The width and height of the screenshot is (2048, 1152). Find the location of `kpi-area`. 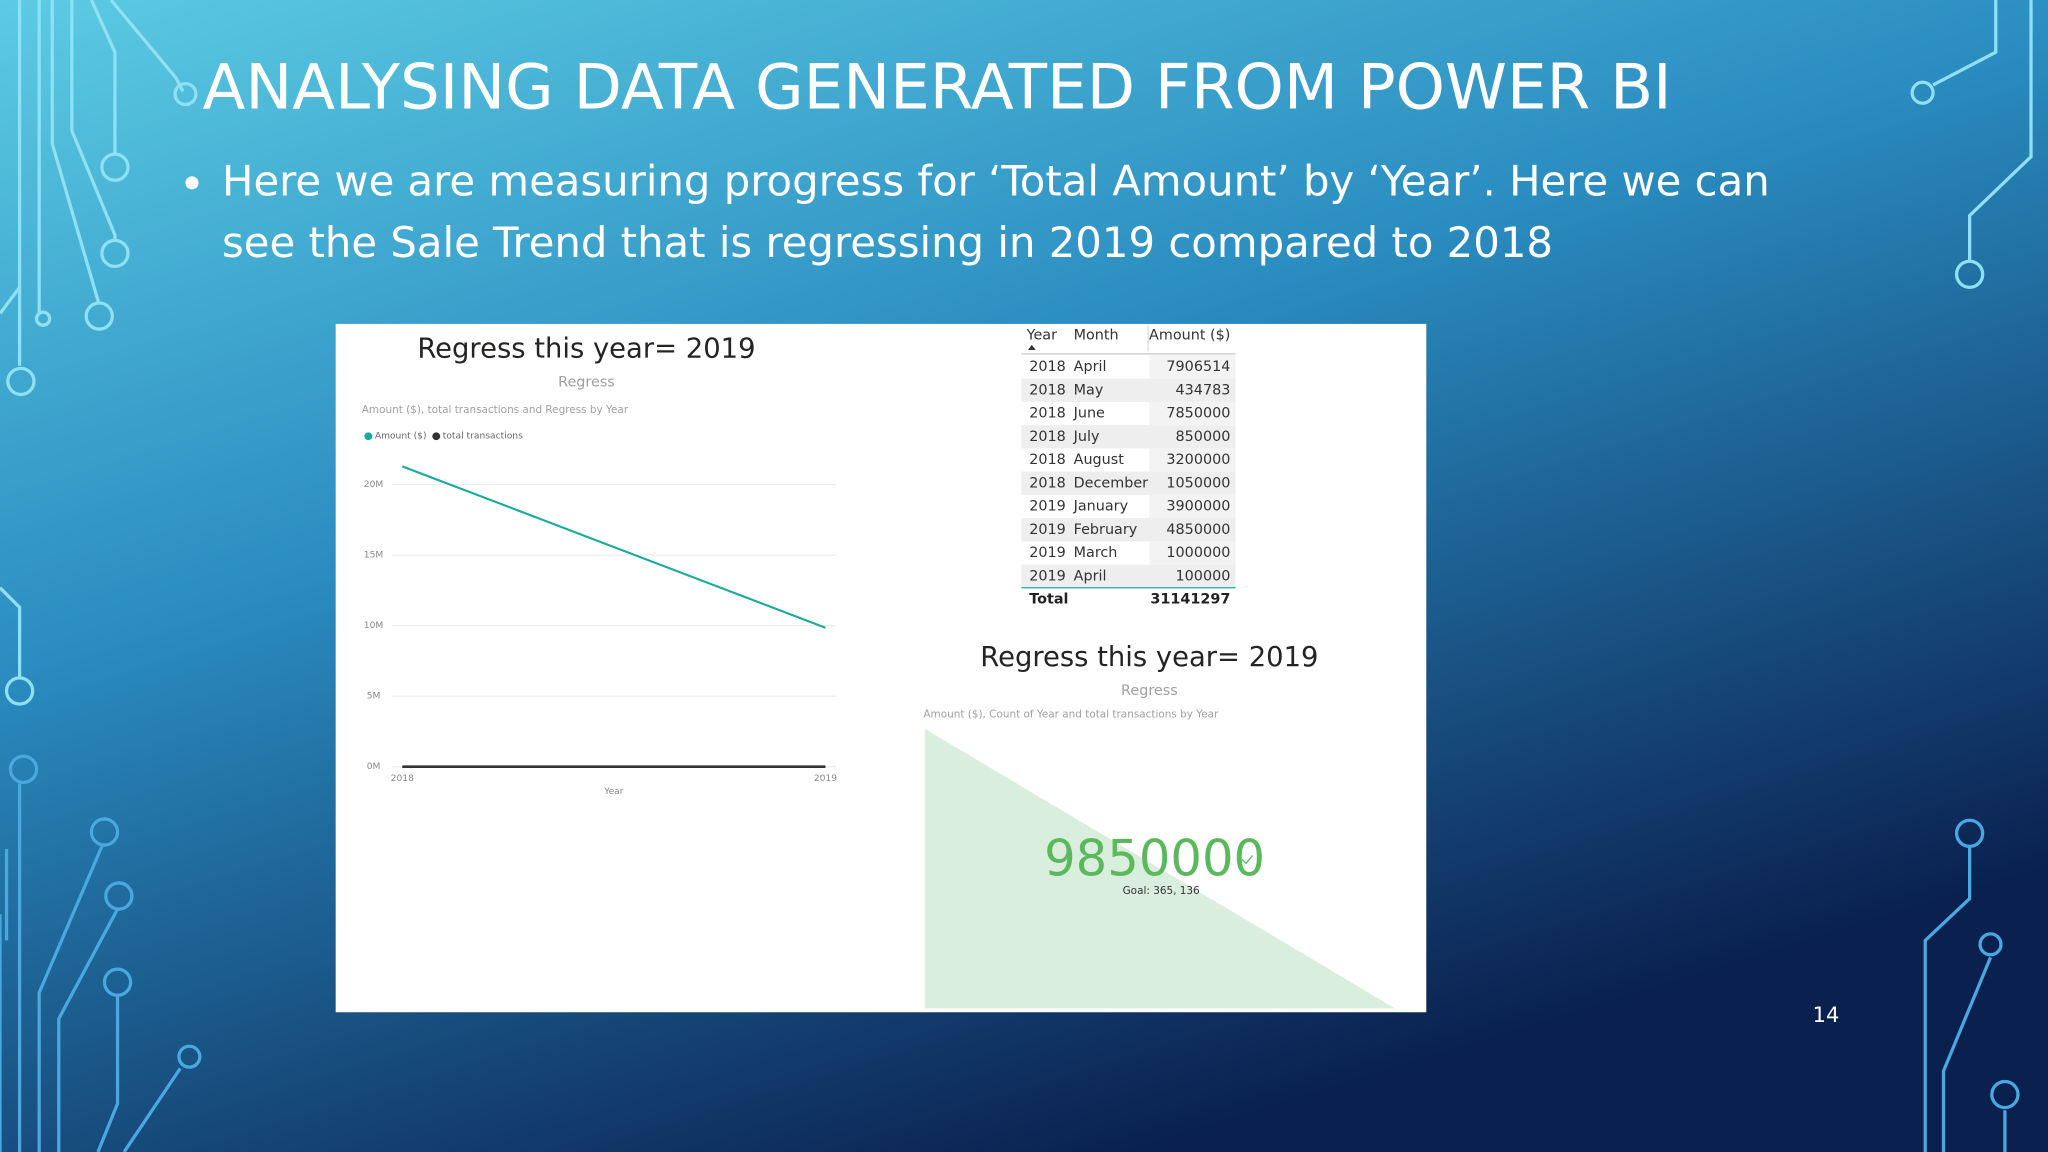

kpi-area is located at coordinates (1159, 868).